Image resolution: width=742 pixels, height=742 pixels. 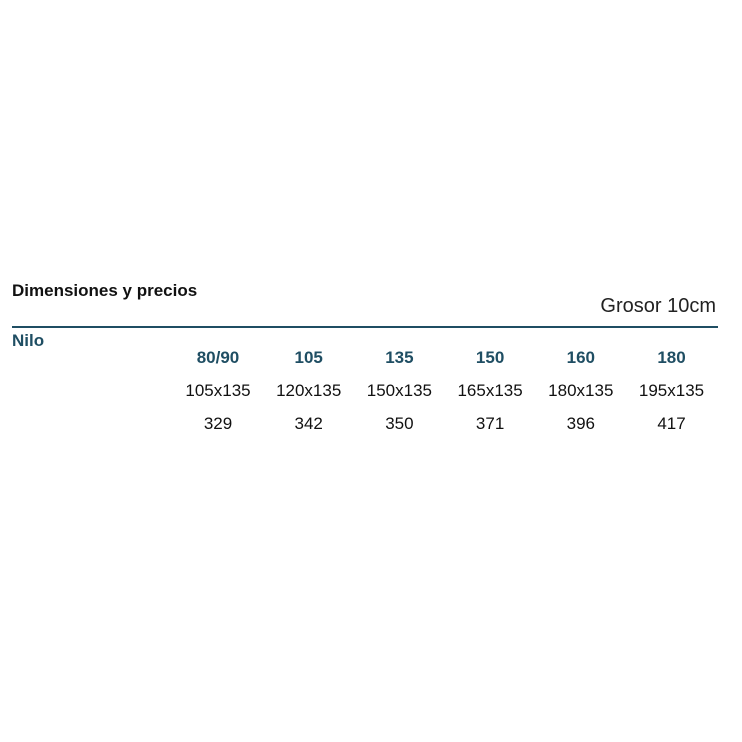 I want to click on cell: 180x135, so click(x=581, y=390).